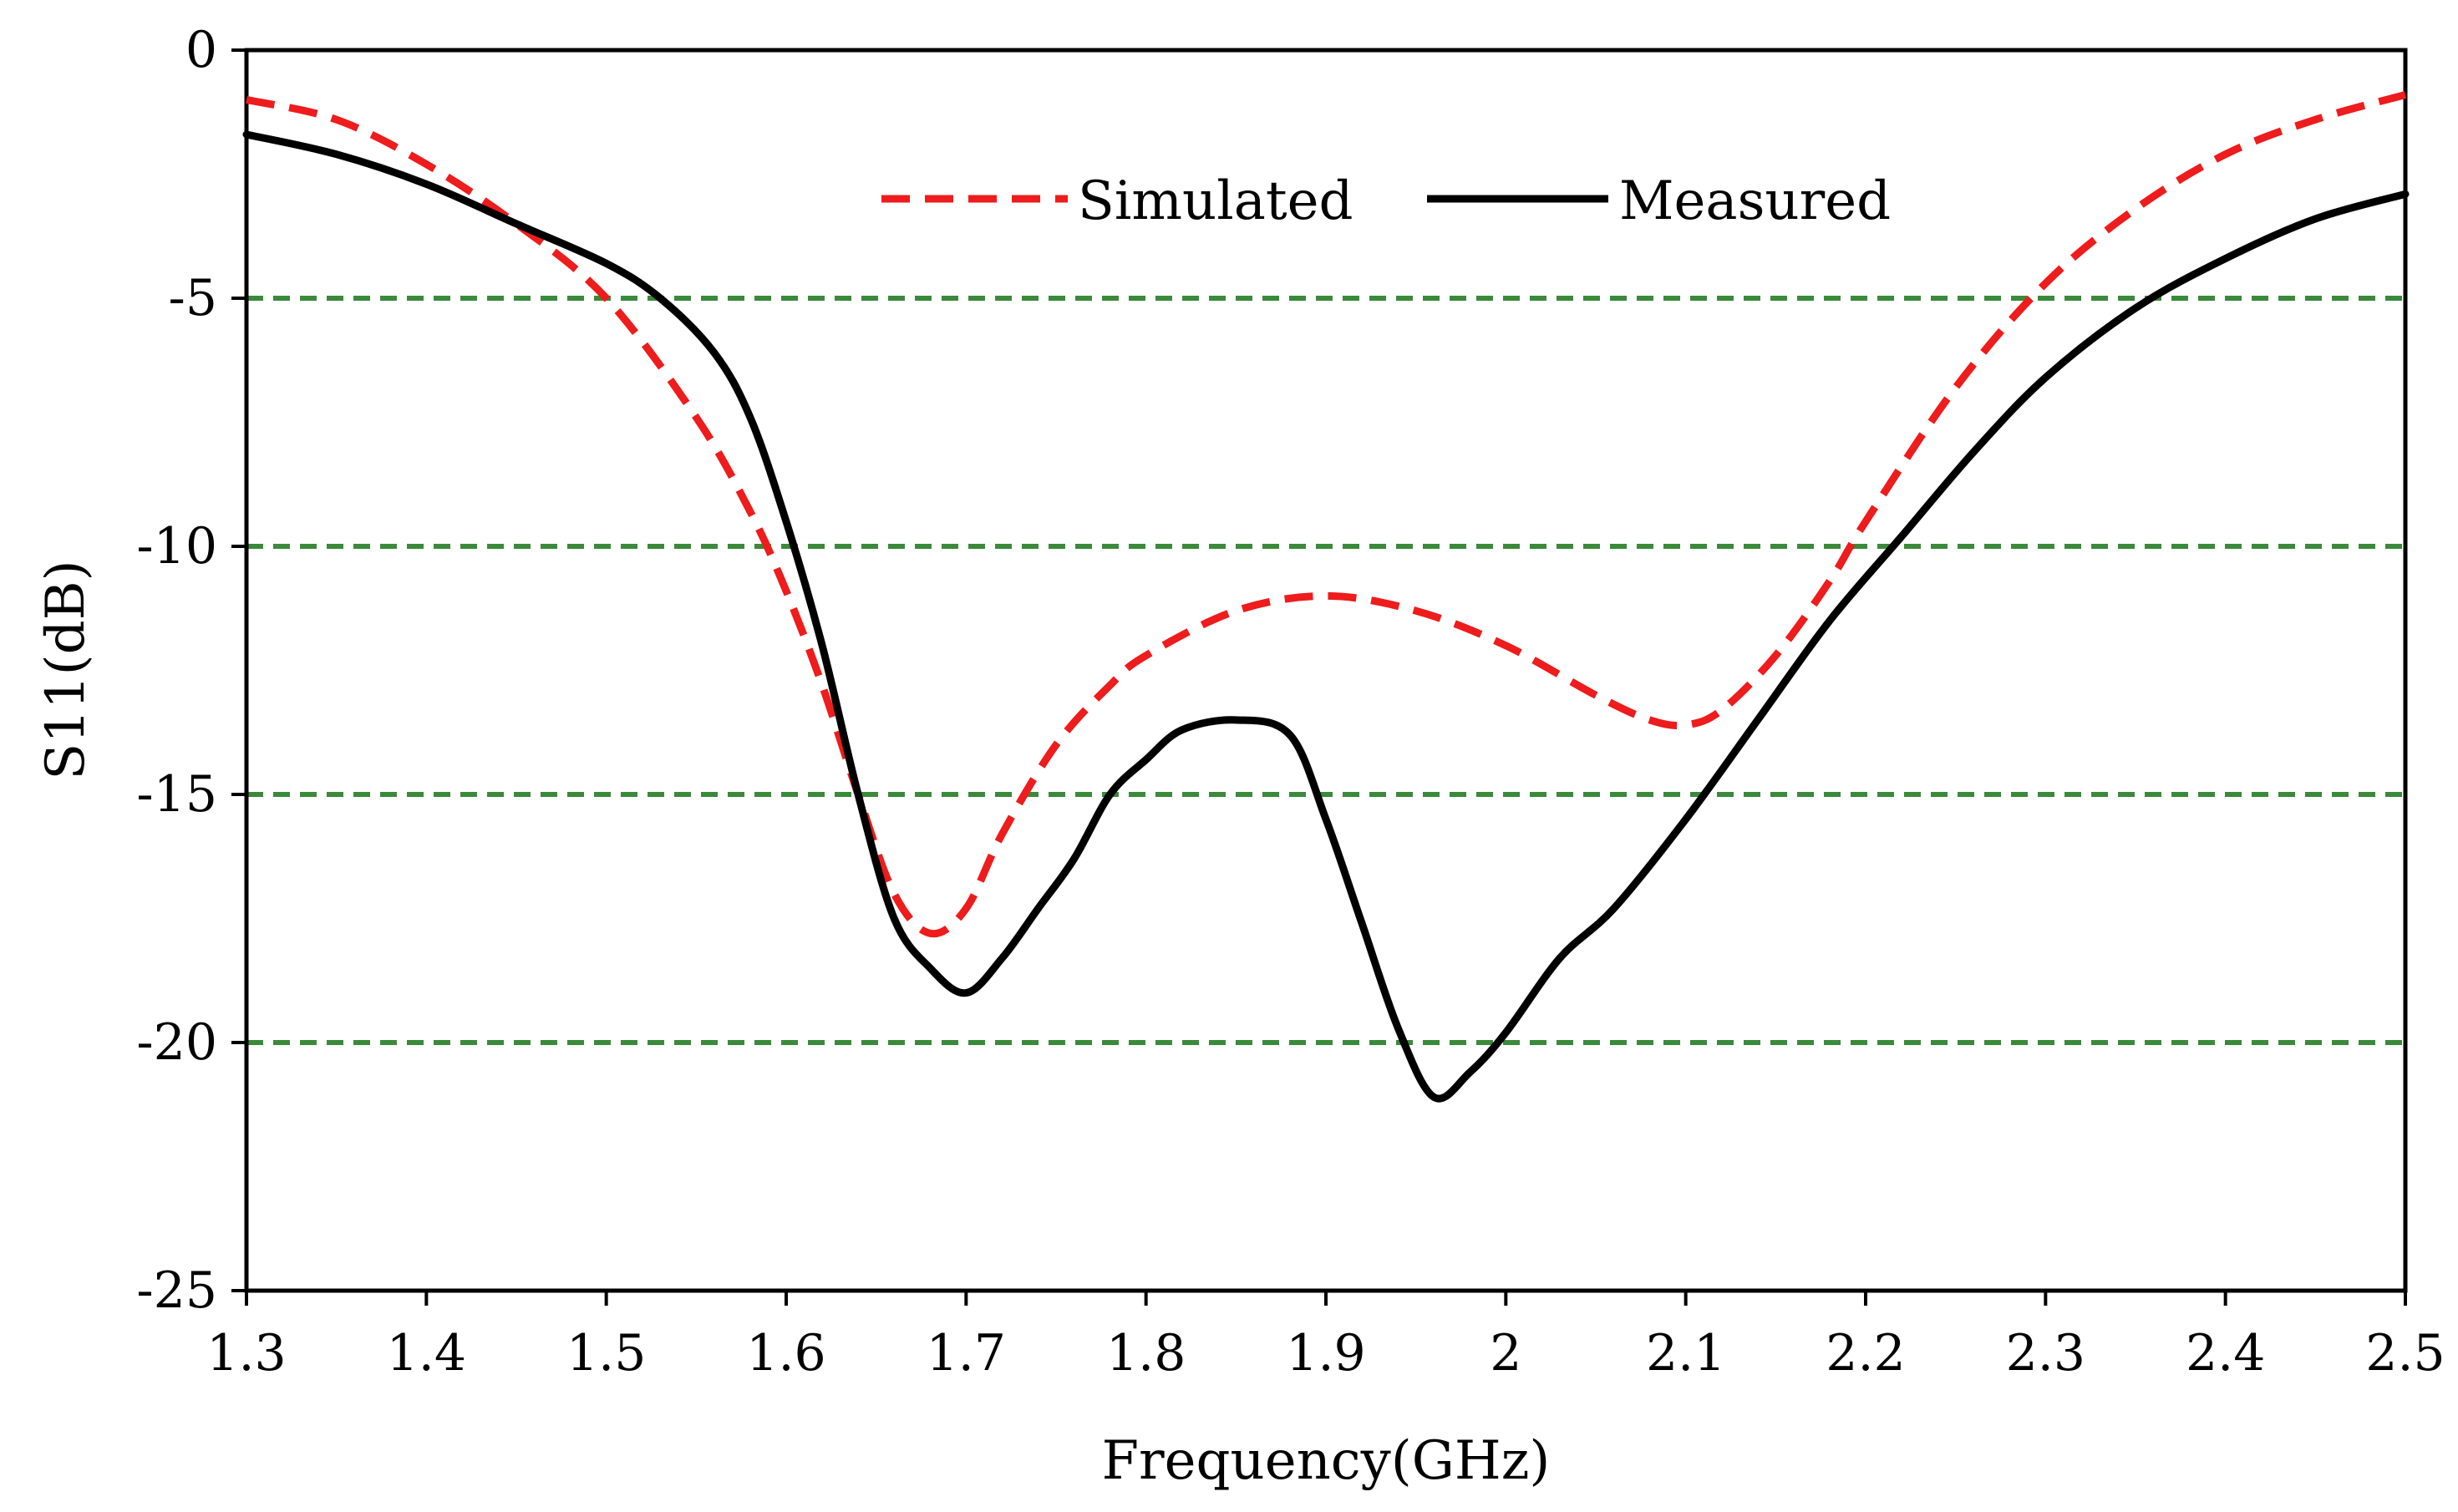 This screenshot has height=1512, width=2458. What do you see at coordinates (2405, 1353) in the screenshot?
I see `x-tick-label: 2.5` at bounding box center [2405, 1353].